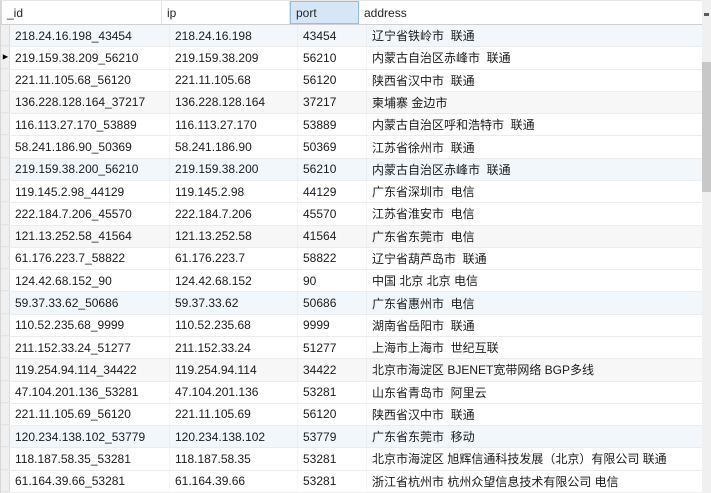 This screenshot has width=711, height=493. I want to click on cell-port: 56120, so click(332, 414).